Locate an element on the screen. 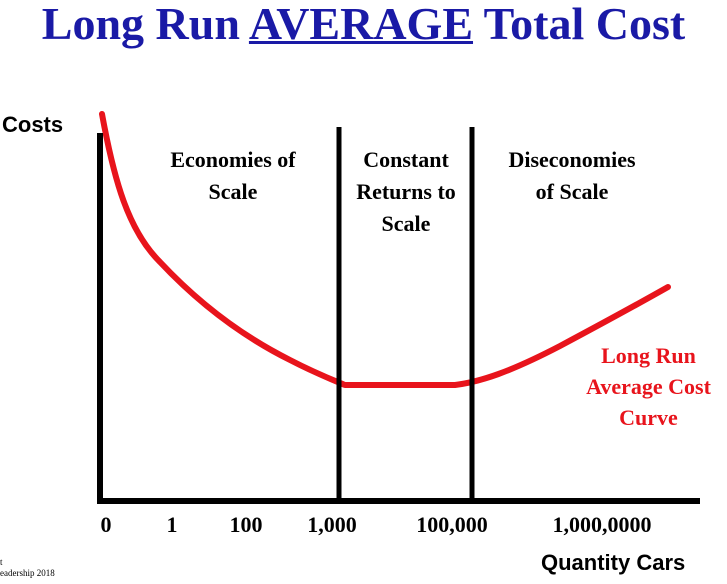  x-tick-label: 100 is located at coordinates (246, 524).